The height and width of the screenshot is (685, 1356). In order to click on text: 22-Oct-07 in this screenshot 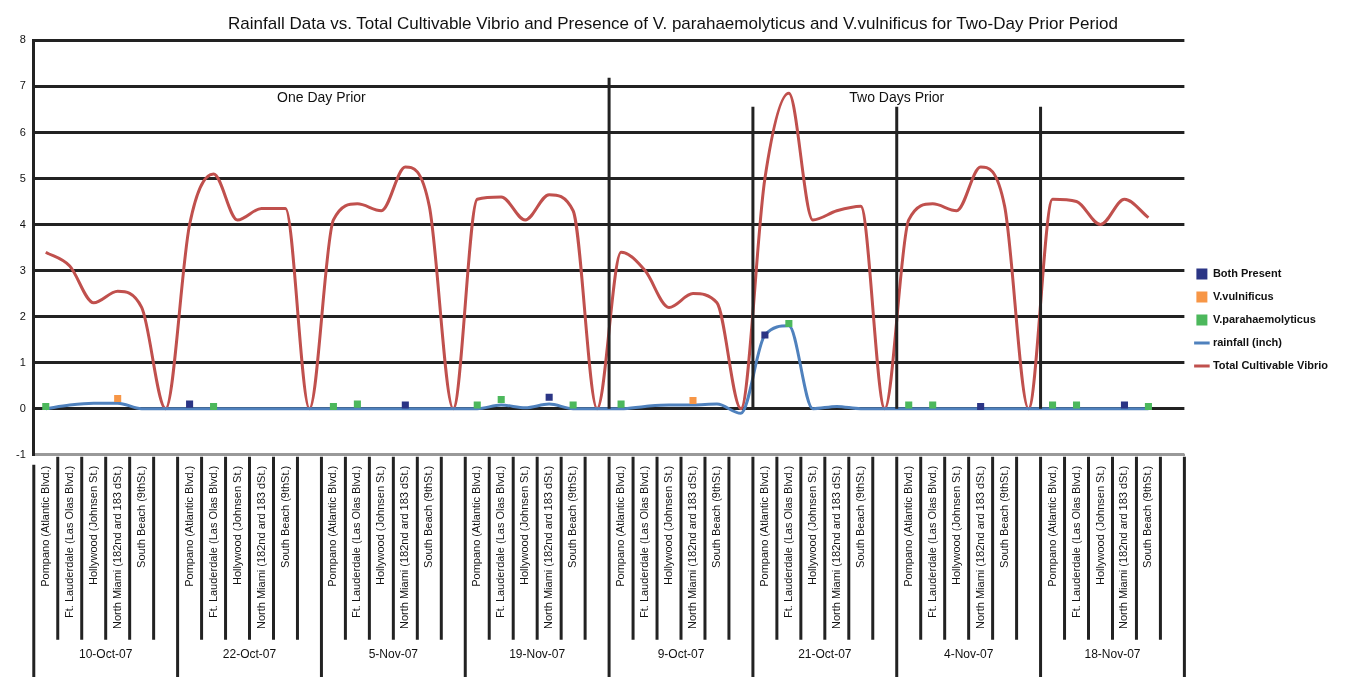, I will do `click(249, 654)`.